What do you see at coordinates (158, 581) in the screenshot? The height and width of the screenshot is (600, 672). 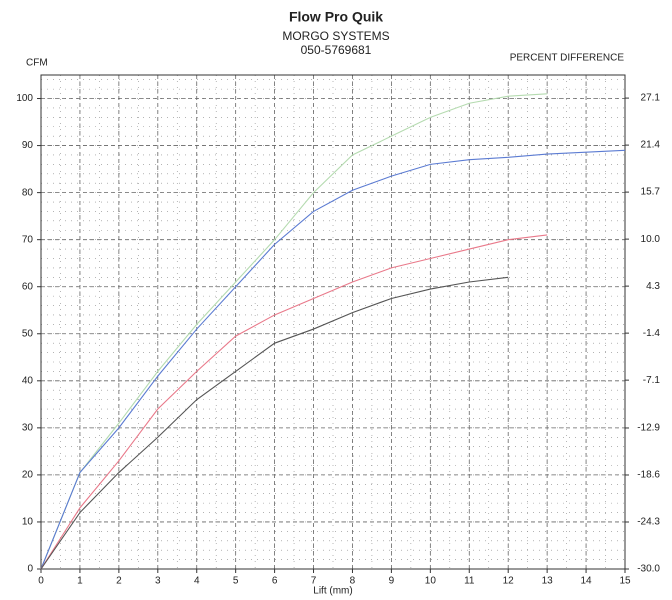 I see `x-tick-label: 3` at bounding box center [158, 581].